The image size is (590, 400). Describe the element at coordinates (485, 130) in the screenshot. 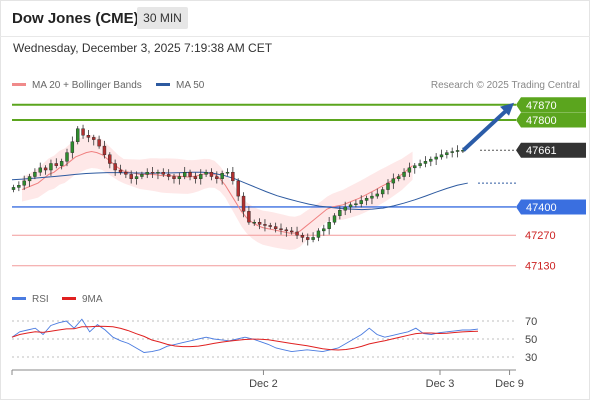

I see `forecast-arrow-shaft` at that location.